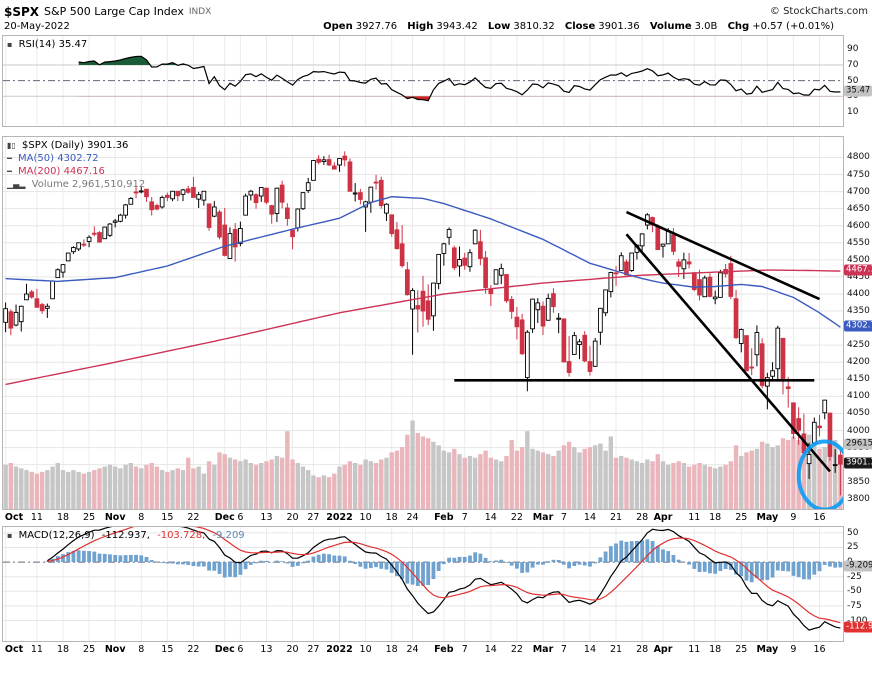  What do you see at coordinates (37, 26) in the screenshot?
I see `chart-date: 20-May-2022` at bounding box center [37, 26].